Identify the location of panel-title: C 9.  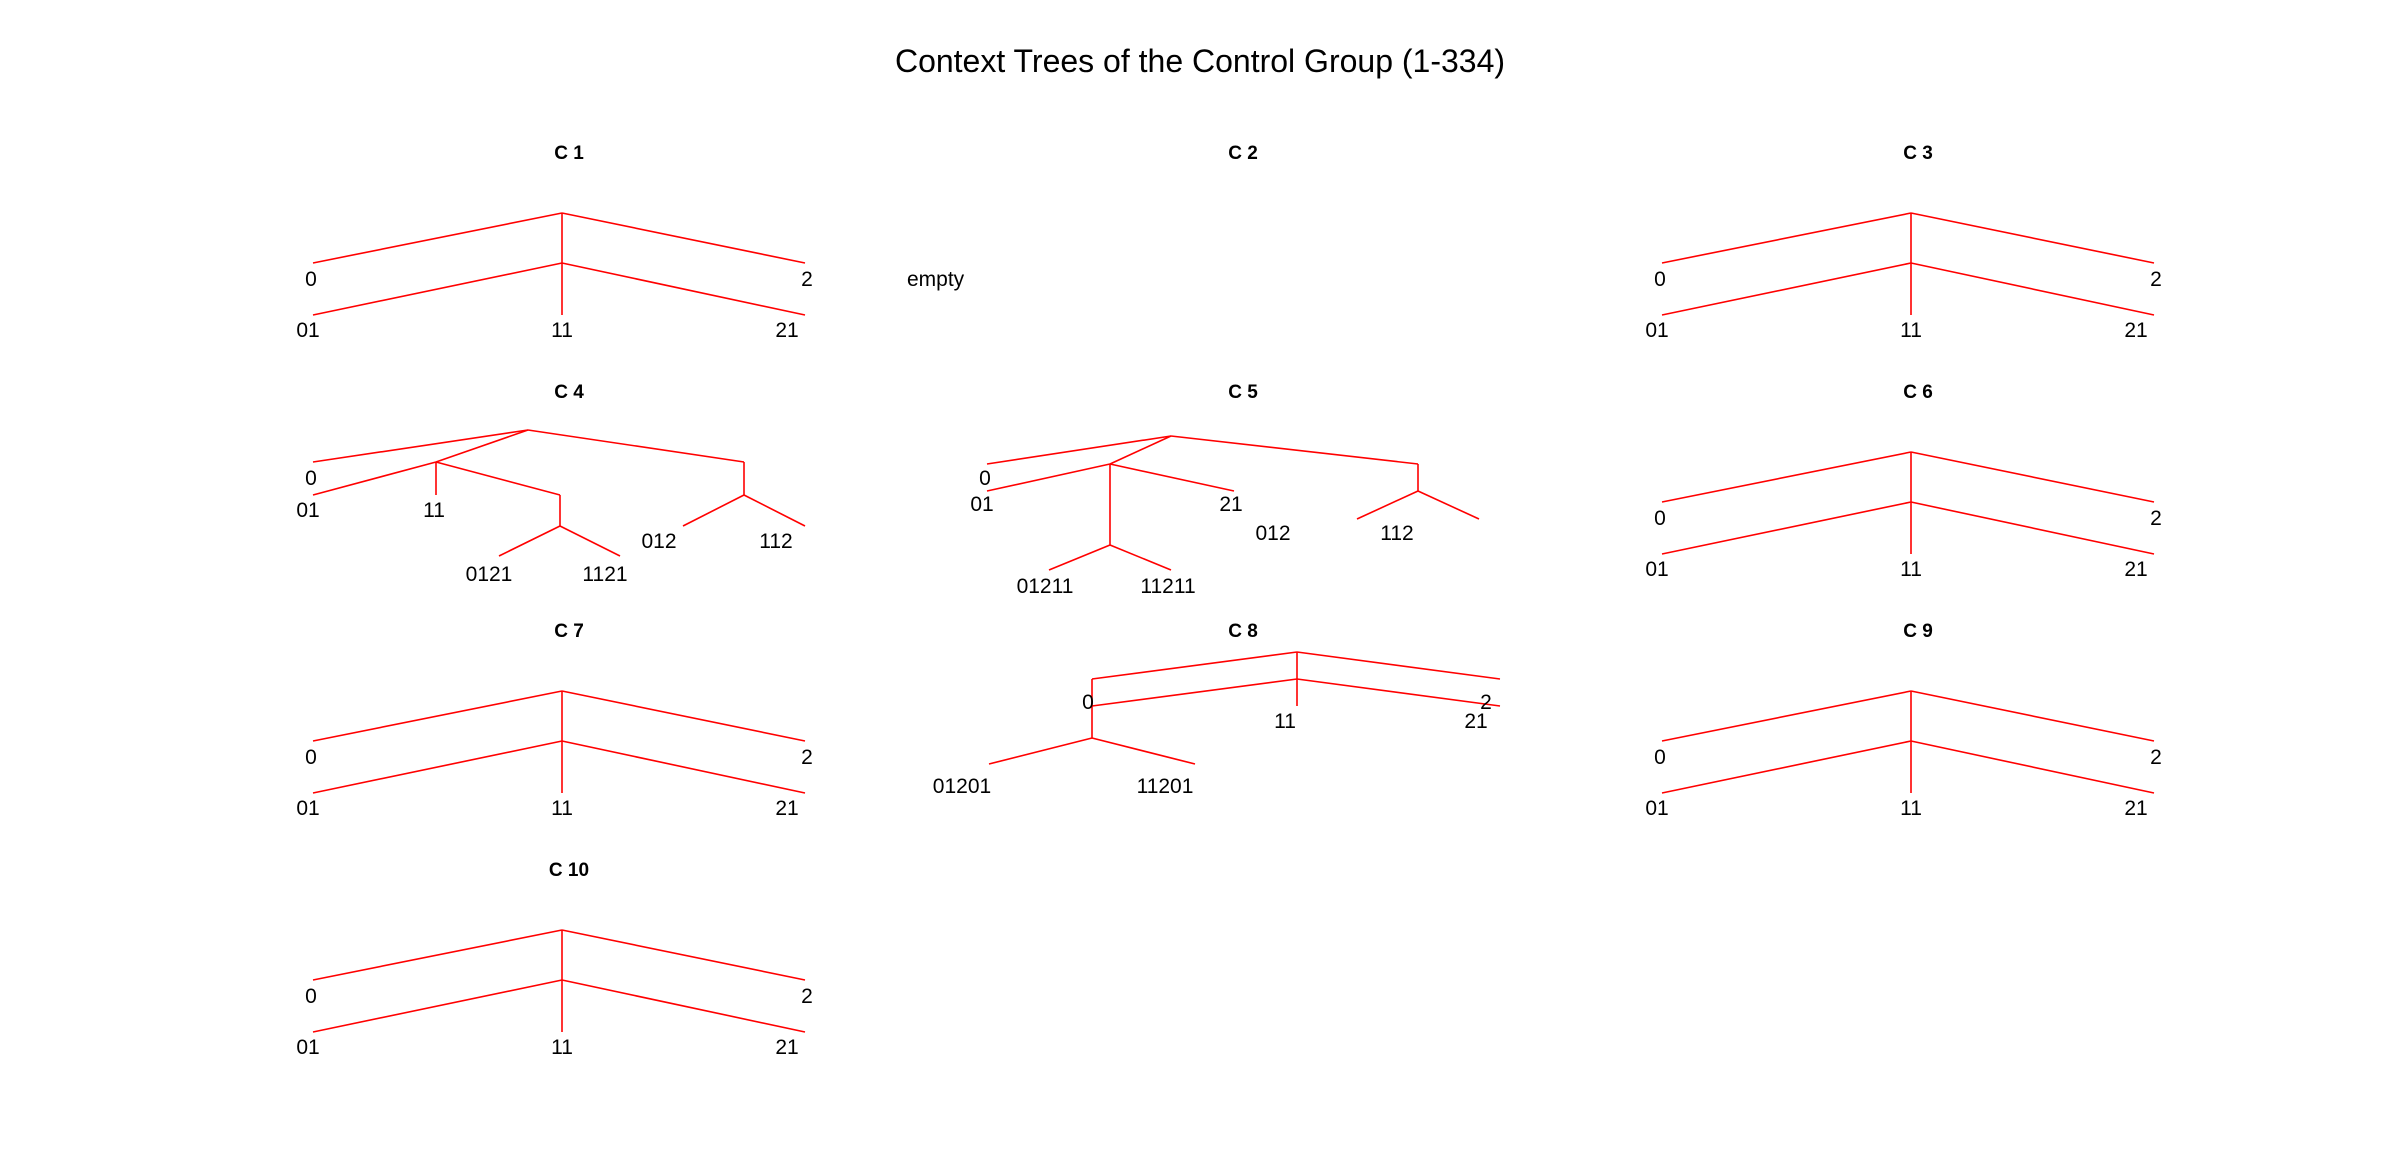
(1918, 631).